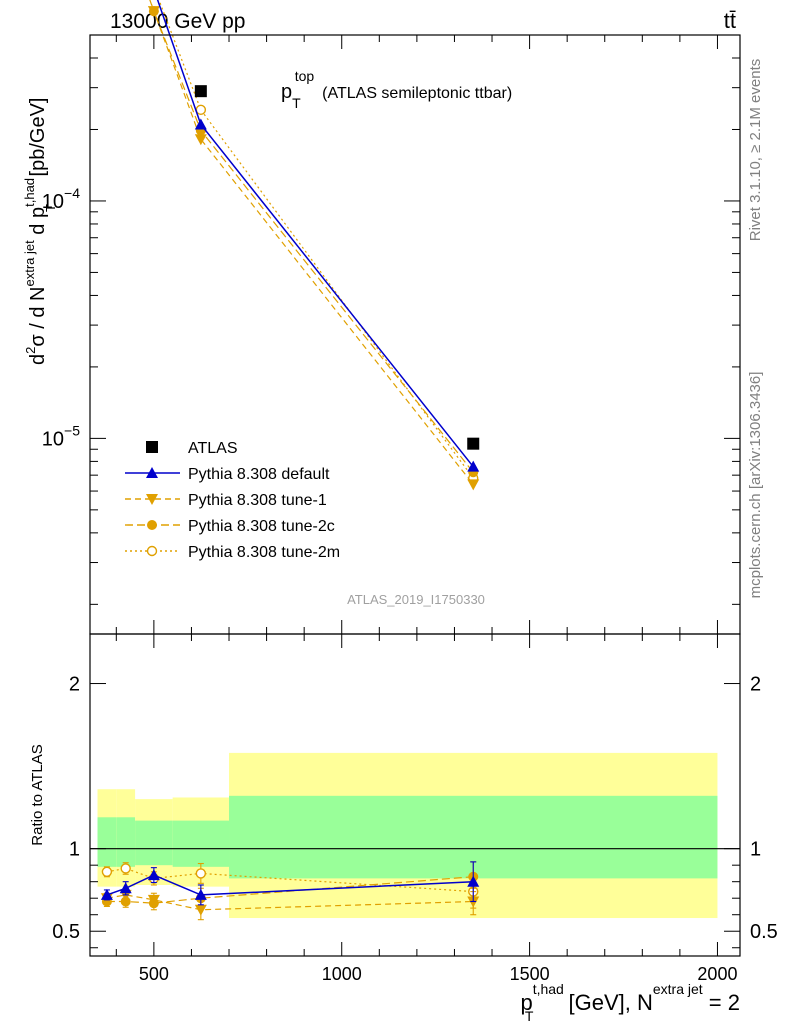  What do you see at coordinates (177, 21) in the screenshot?
I see `header-left: 13000 GeV pp` at bounding box center [177, 21].